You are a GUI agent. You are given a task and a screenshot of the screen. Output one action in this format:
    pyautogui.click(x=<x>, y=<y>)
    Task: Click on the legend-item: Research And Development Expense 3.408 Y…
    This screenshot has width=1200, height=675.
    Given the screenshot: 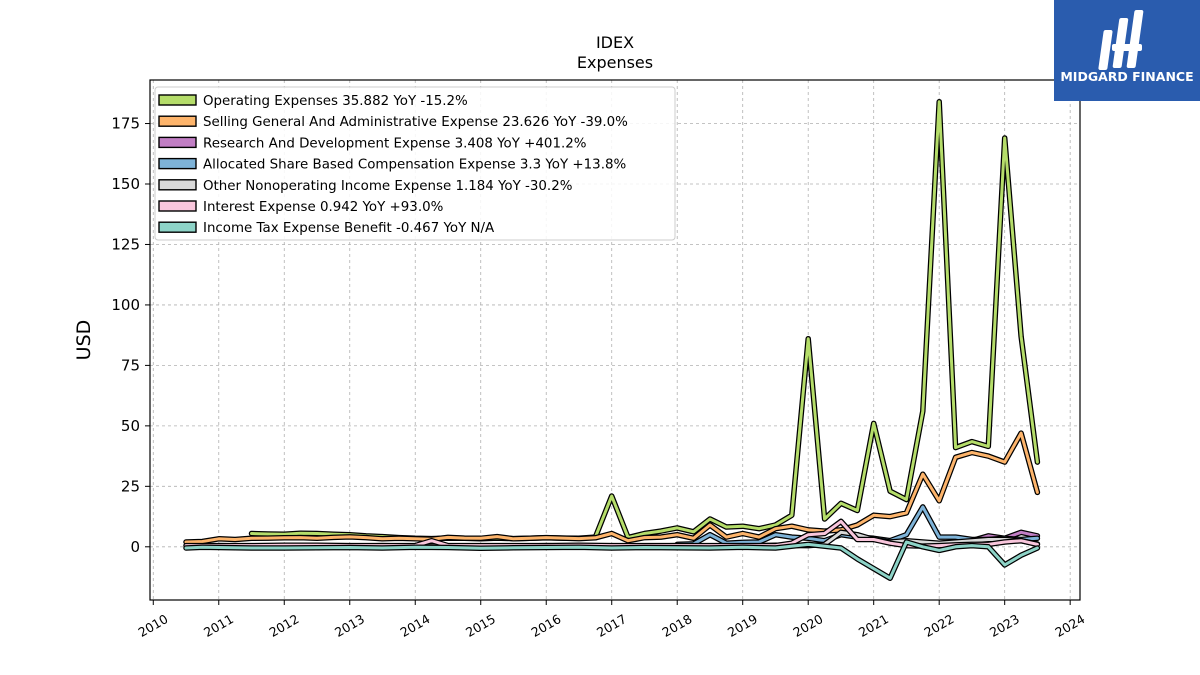 What is the action you would take?
    pyautogui.click(x=372, y=143)
    